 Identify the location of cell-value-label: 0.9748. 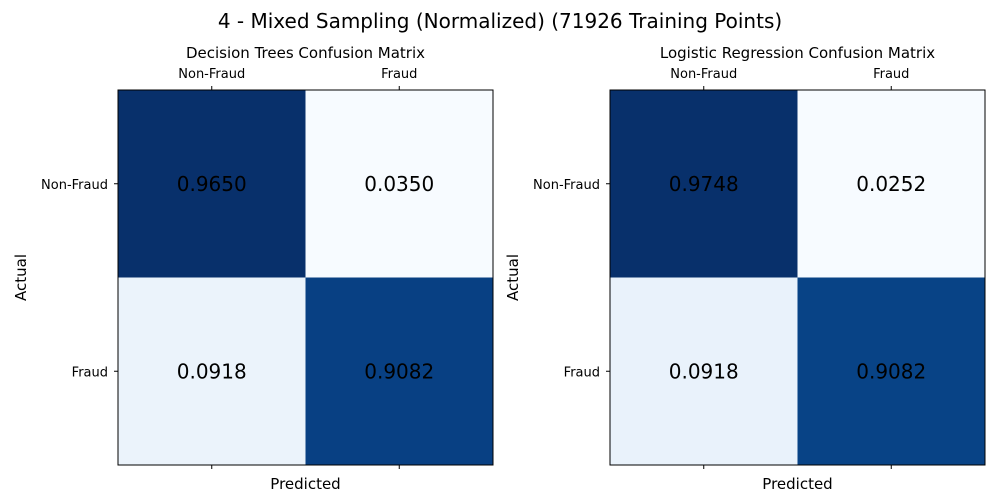
(704, 184).